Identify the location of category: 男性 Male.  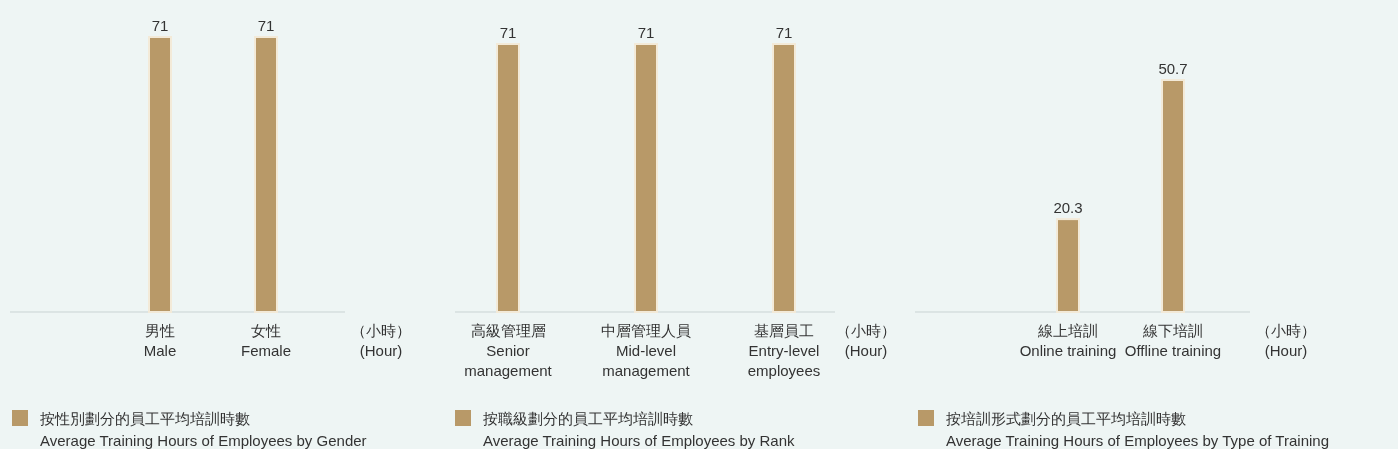
(160, 340).